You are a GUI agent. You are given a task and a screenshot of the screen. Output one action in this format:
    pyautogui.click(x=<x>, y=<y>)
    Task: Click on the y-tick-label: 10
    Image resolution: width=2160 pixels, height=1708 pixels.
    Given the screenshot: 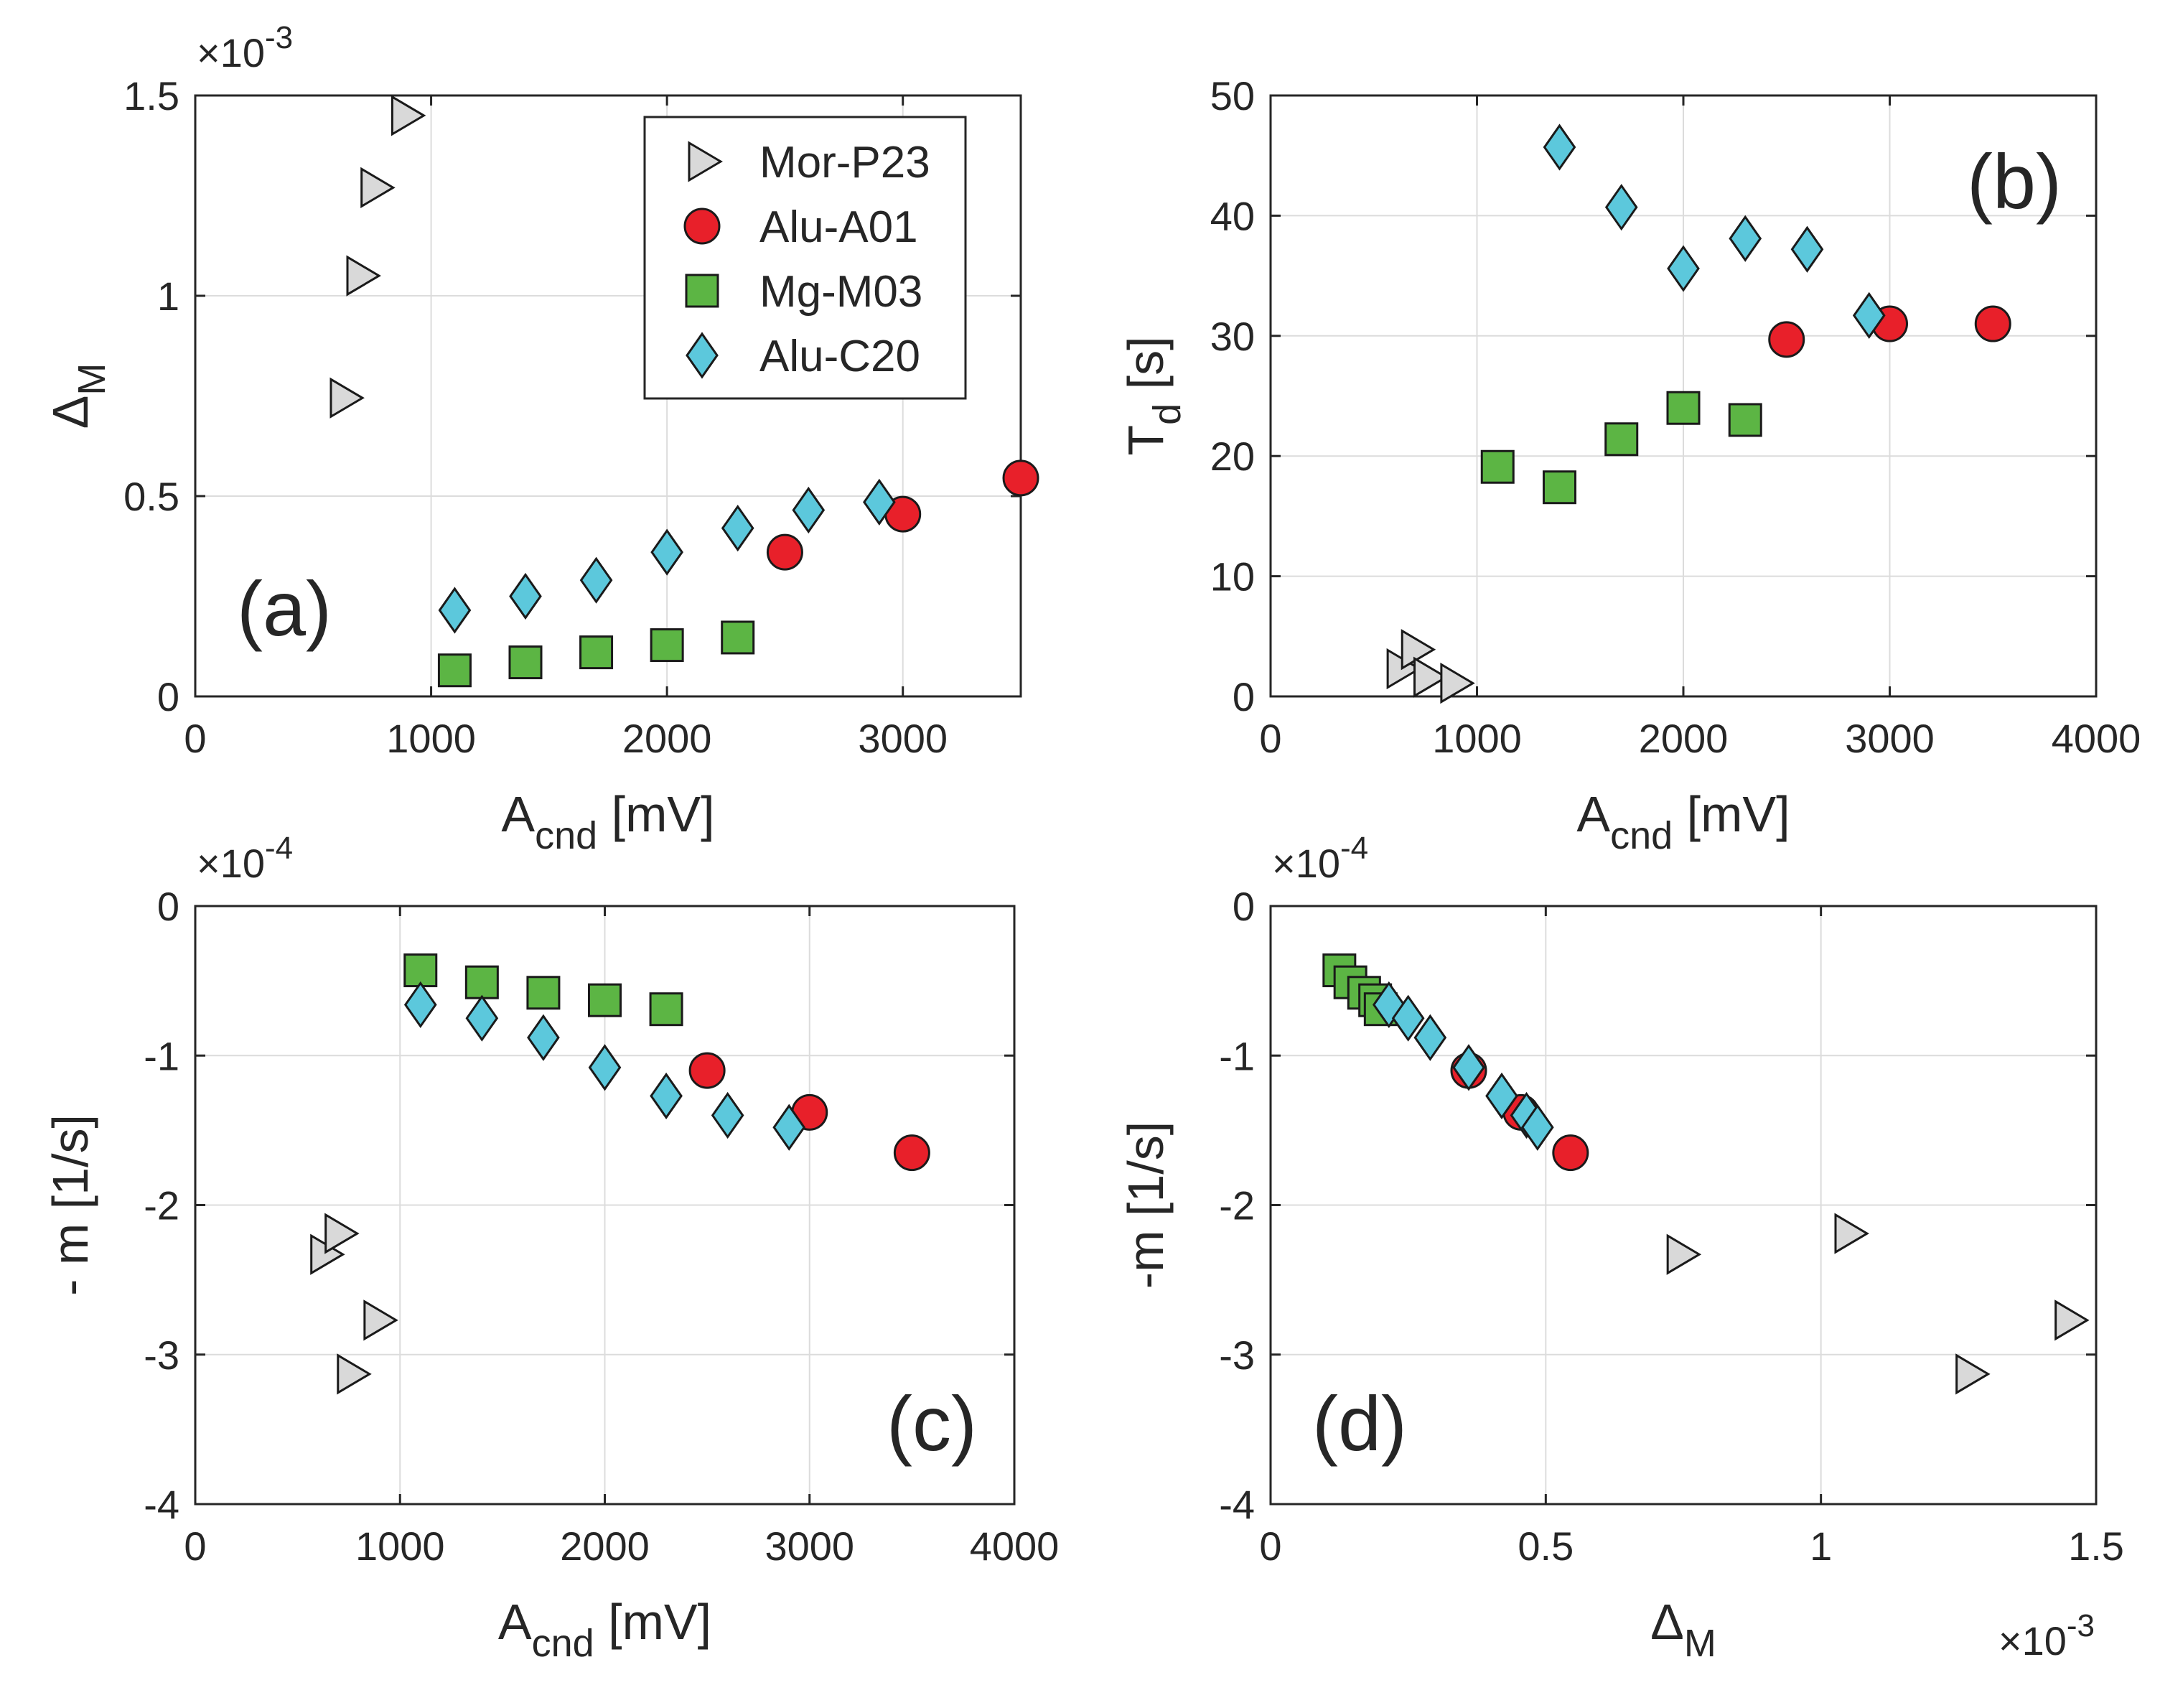 What is the action you would take?
    pyautogui.click(x=1232, y=576)
    